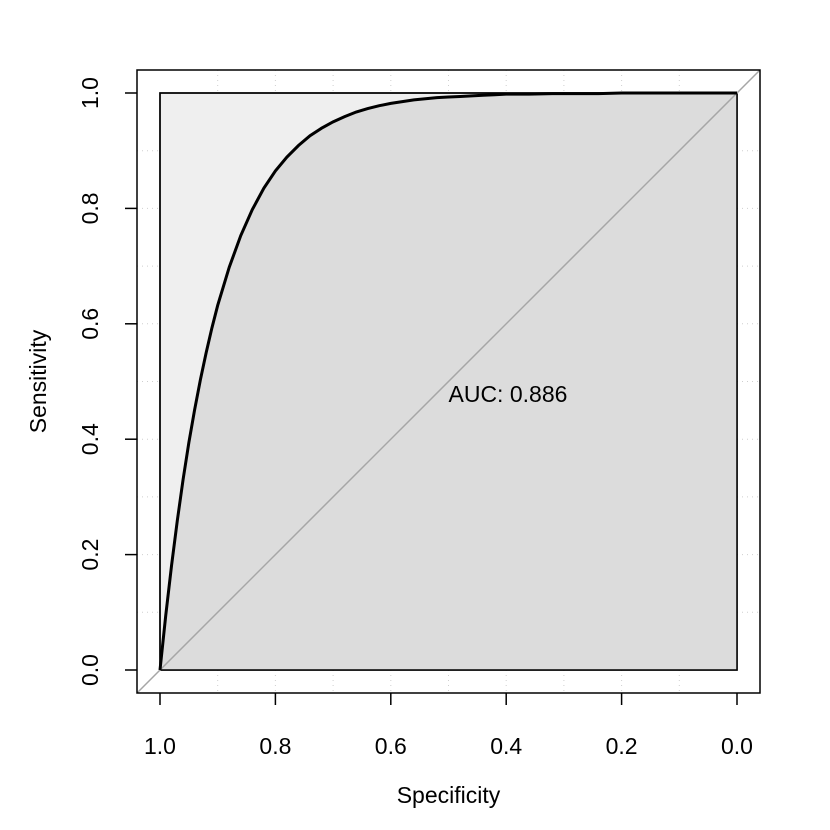 This screenshot has width=830, height=830. I want to click on x-tick-label: 0.0, so click(737, 746).